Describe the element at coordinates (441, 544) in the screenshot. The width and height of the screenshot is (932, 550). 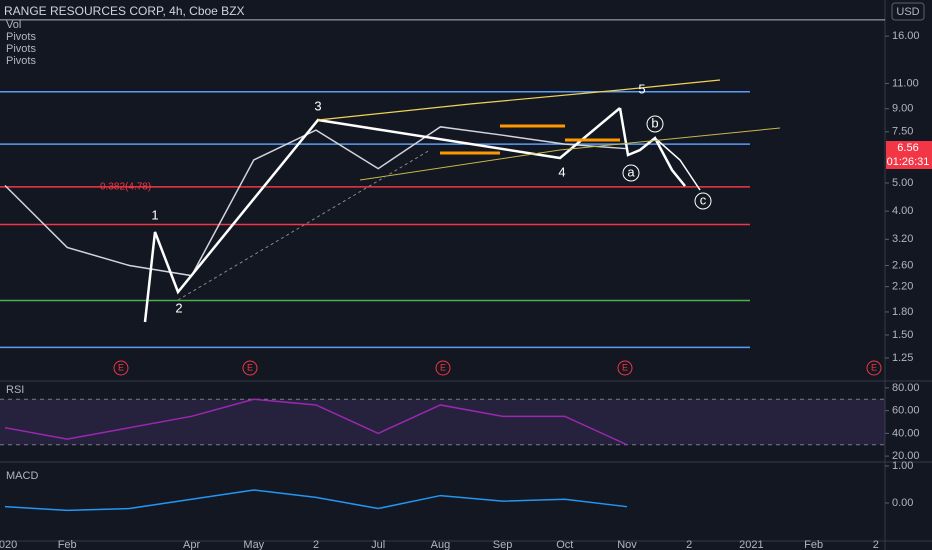
I see `x-tick-label: Aug` at that location.